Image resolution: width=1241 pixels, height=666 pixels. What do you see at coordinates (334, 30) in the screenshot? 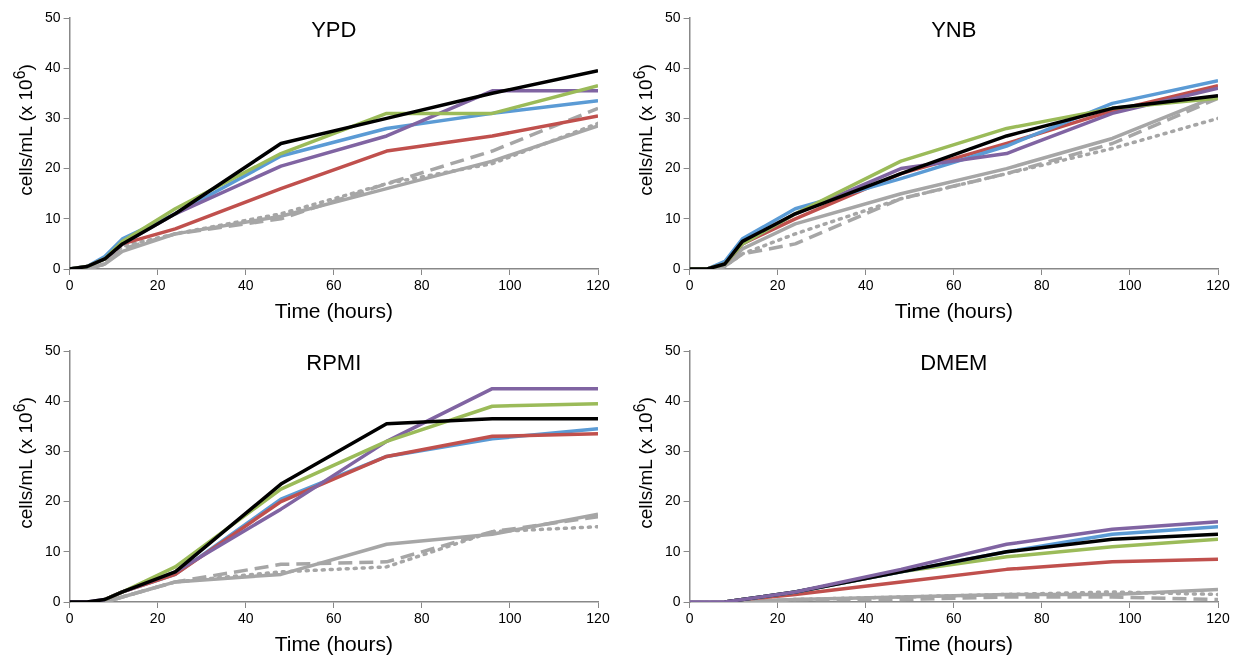
I see `chart-title: YPD` at bounding box center [334, 30].